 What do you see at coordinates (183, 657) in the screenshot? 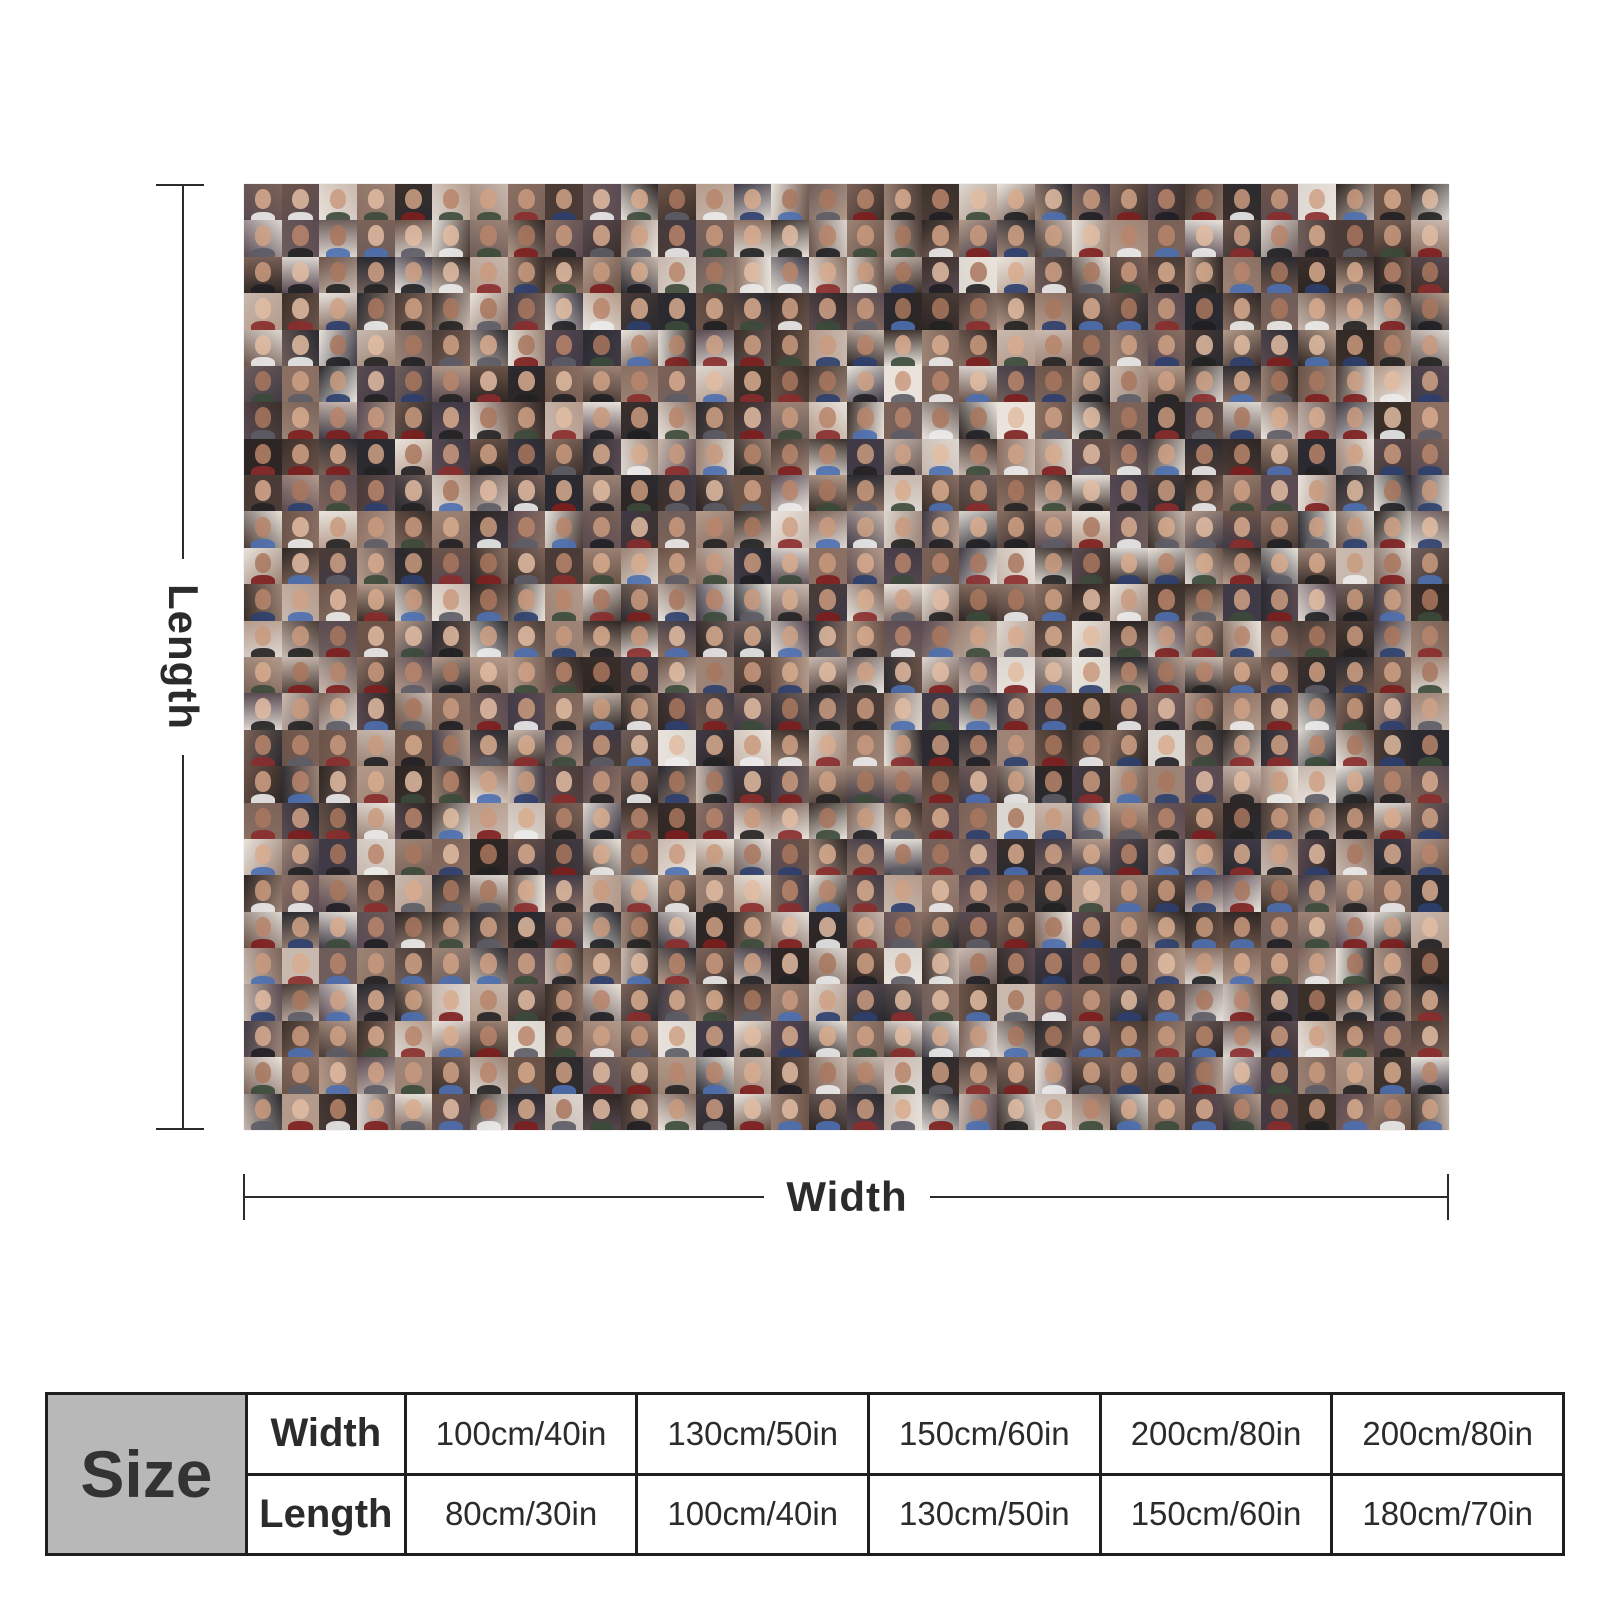
I see `length-label: Length` at bounding box center [183, 657].